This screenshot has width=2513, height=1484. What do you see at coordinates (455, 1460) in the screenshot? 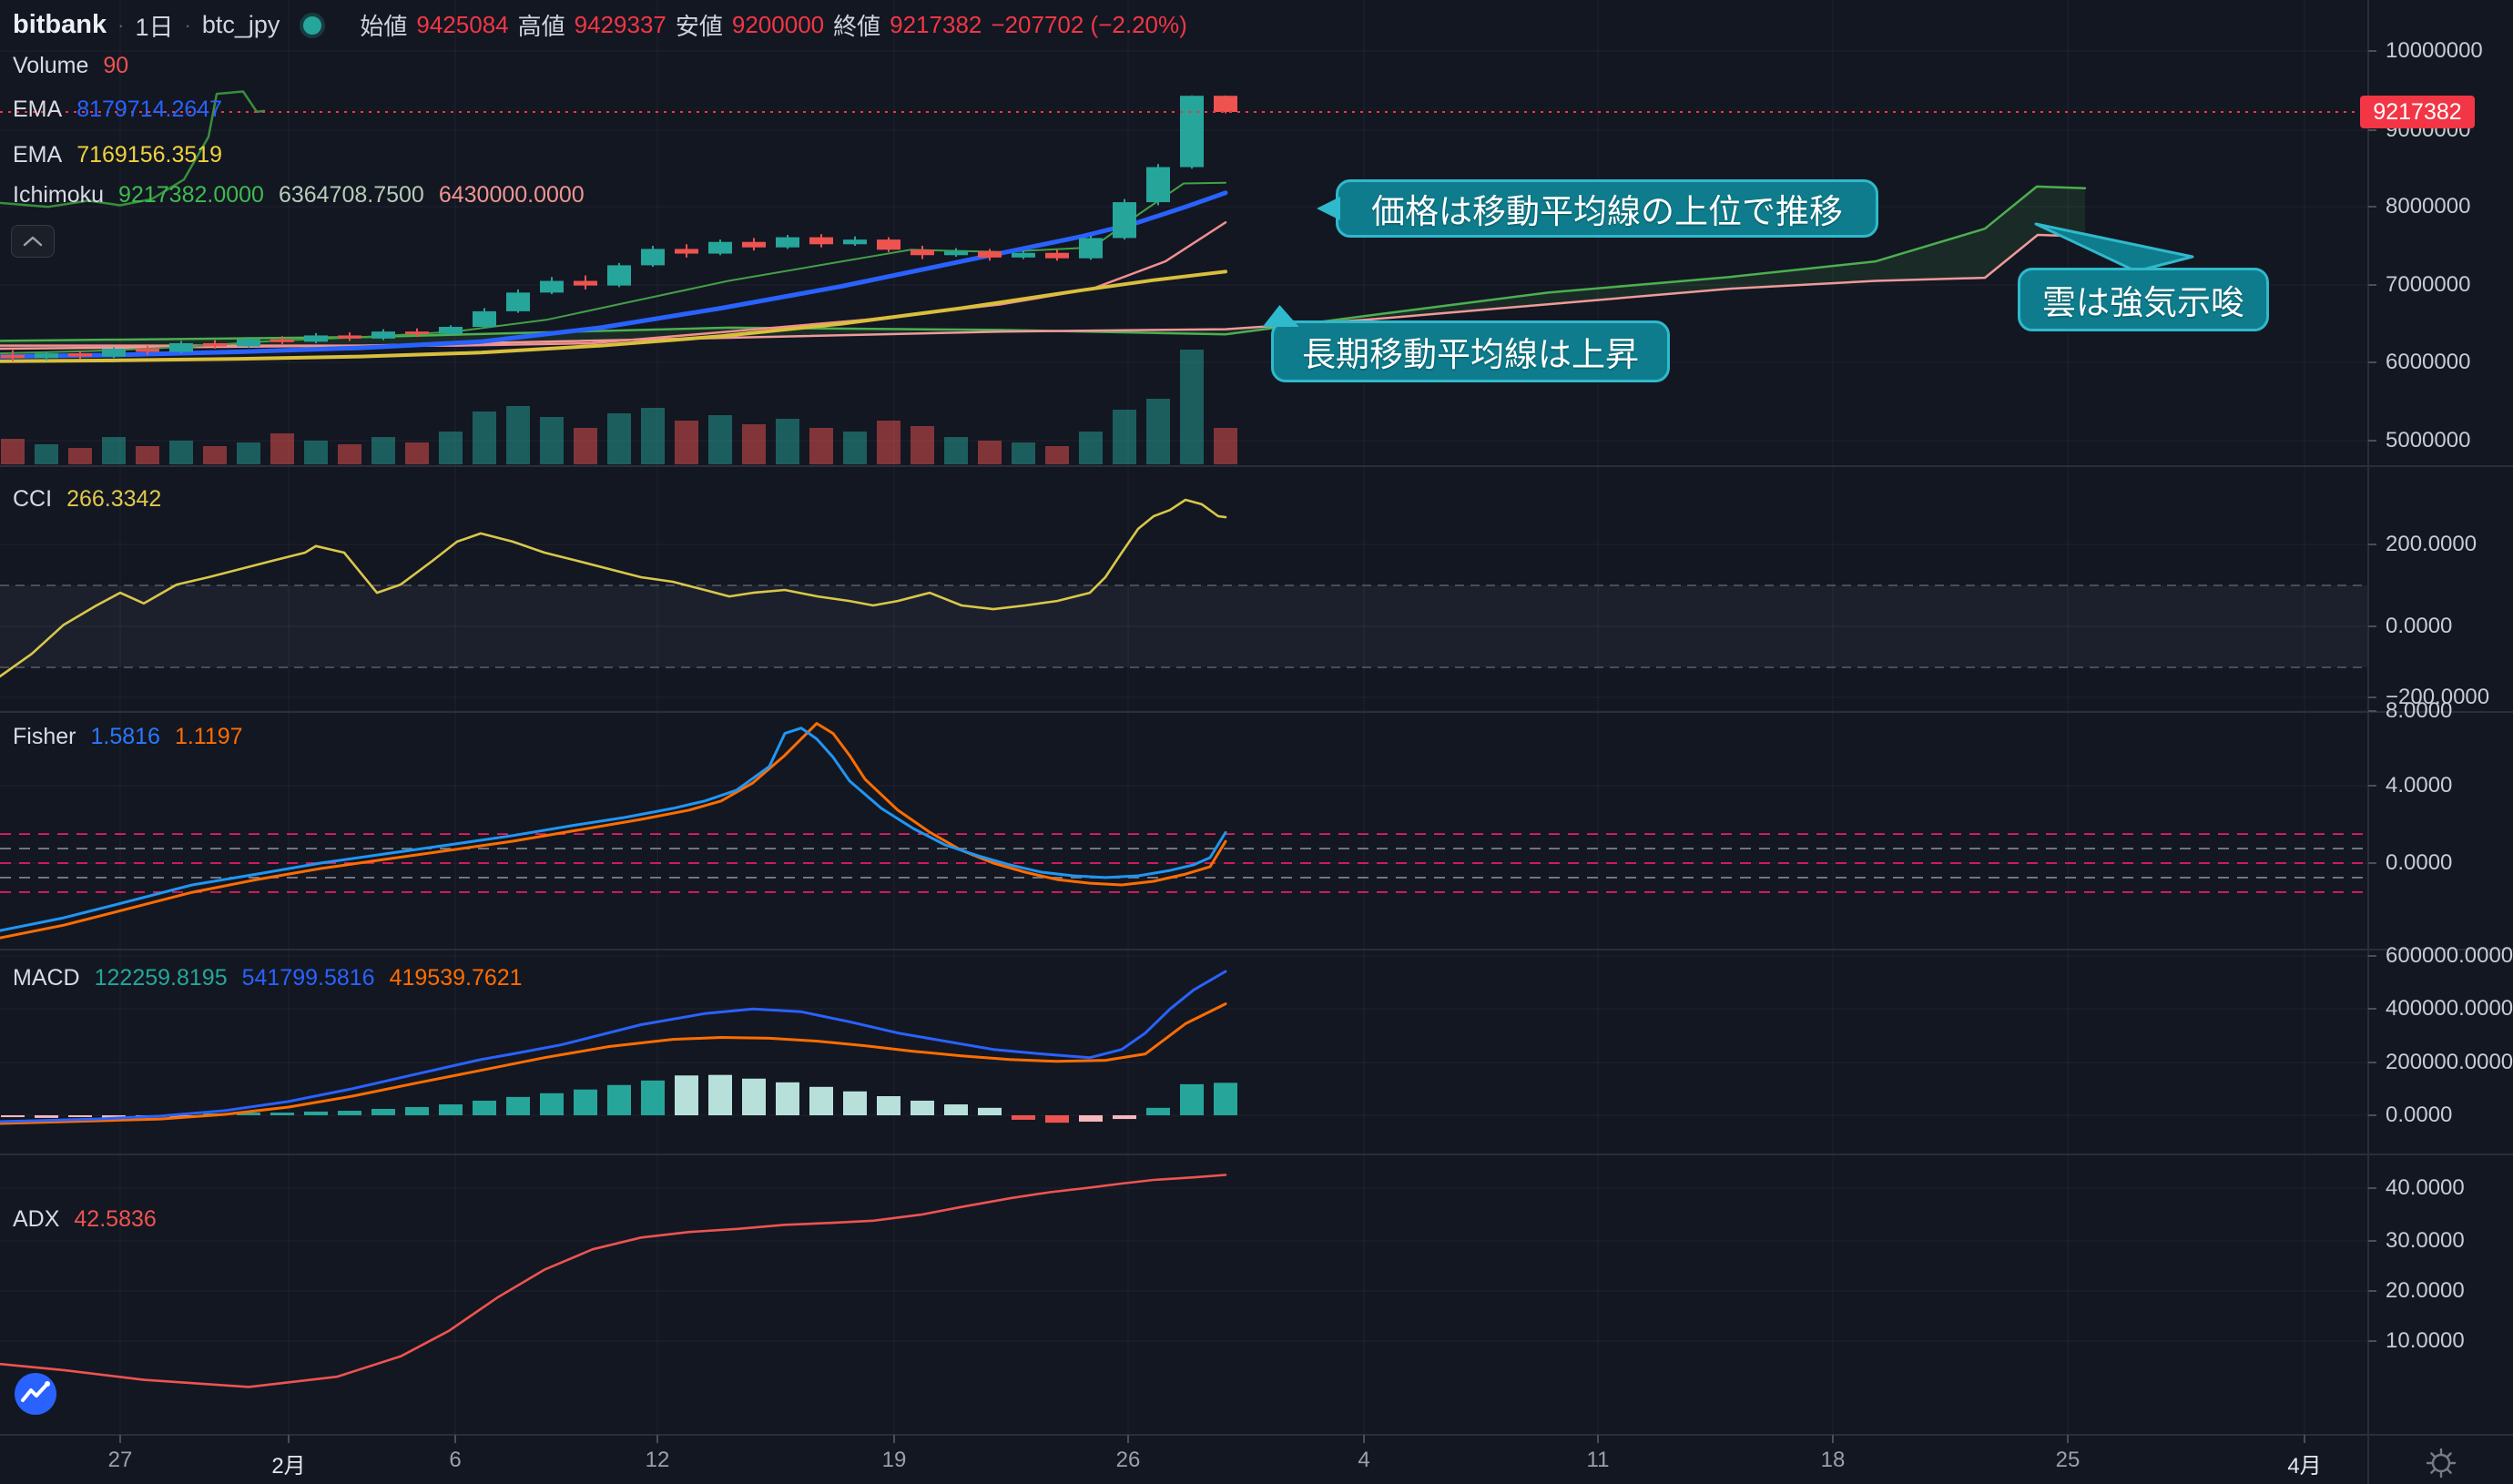
I see `time-axis-label: 6` at bounding box center [455, 1460].